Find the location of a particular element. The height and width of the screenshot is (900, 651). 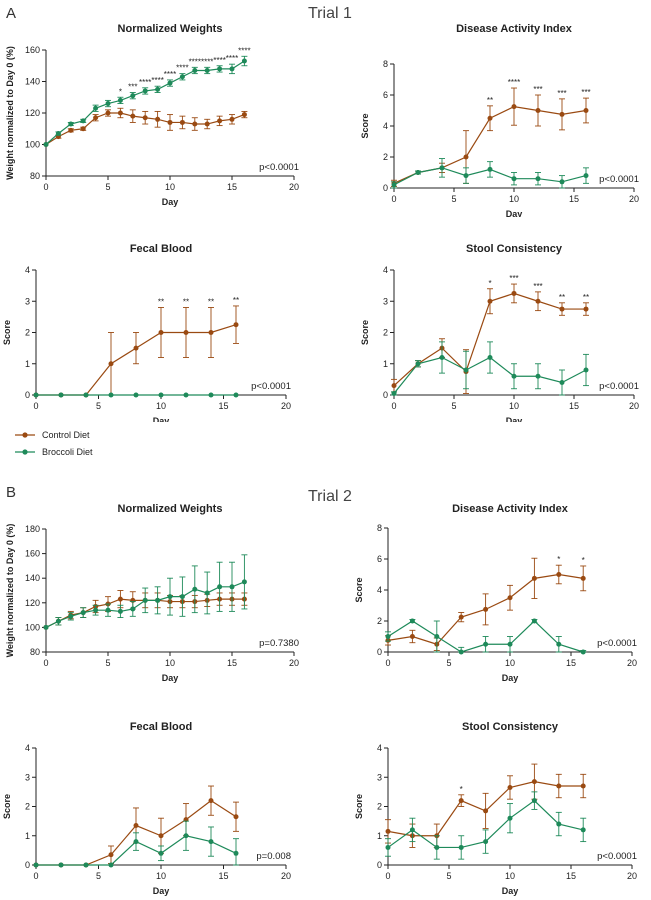

chart-trial2-fecal-blood: Fecal Blood 0 5 10 15 20 0 1 2 3 4 Day Score p=0.008 is located at coordinates (146, 808).